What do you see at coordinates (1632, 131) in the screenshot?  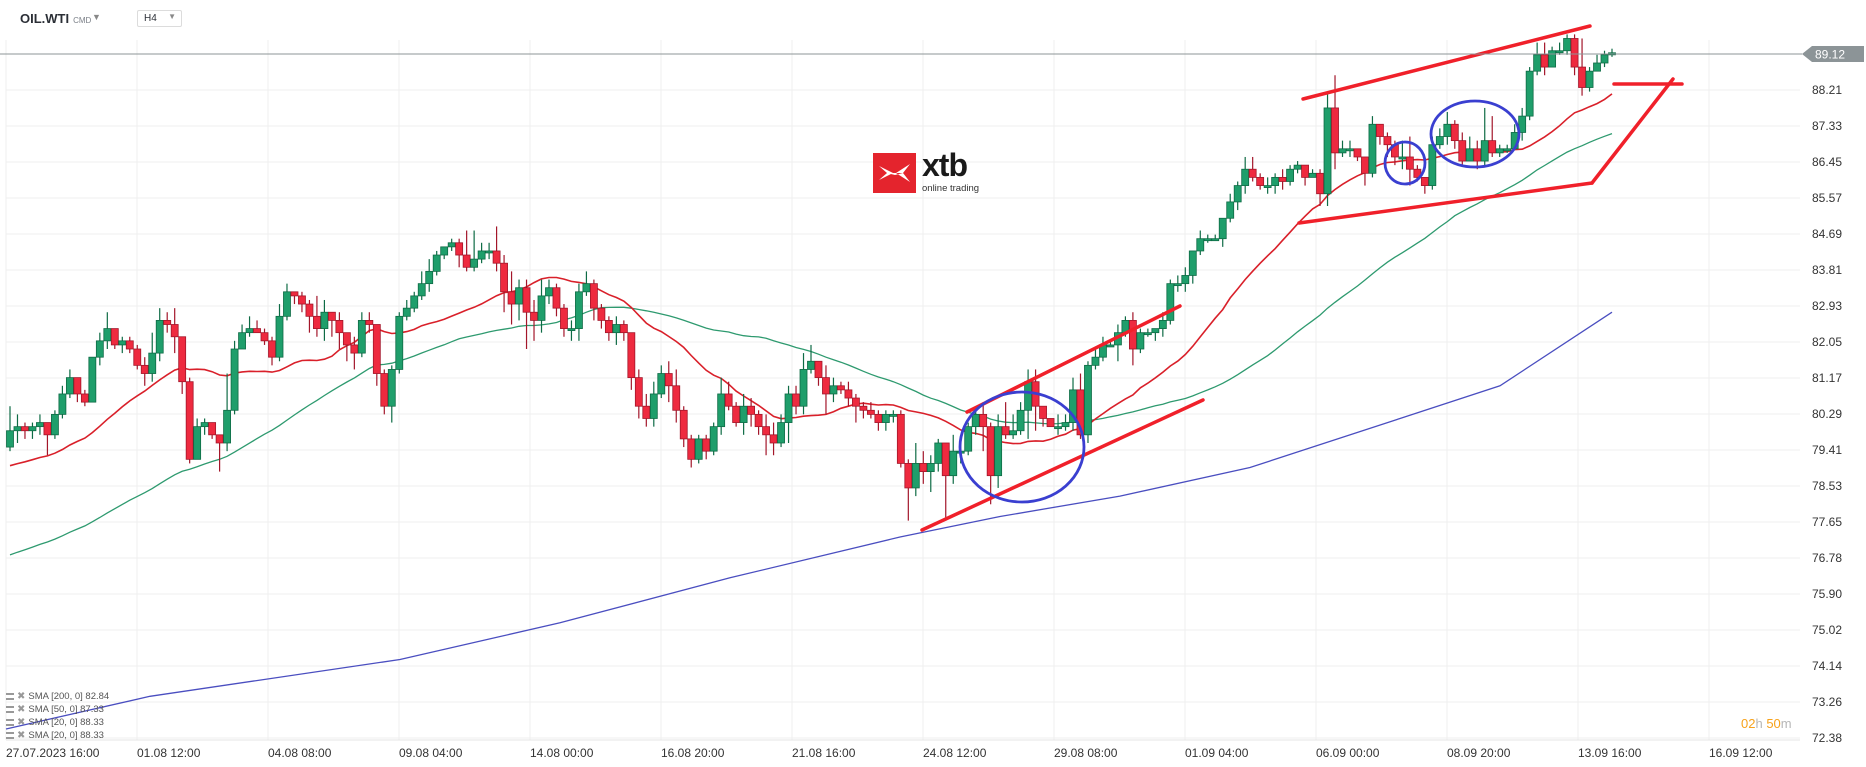 I see `trendline-lower-2-ext` at bounding box center [1632, 131].